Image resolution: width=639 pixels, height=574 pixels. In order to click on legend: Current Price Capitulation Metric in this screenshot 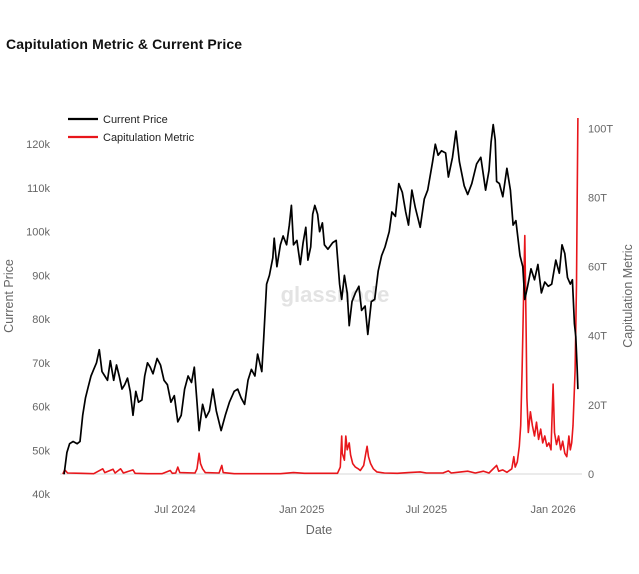, I will do `click(131, 129)`.